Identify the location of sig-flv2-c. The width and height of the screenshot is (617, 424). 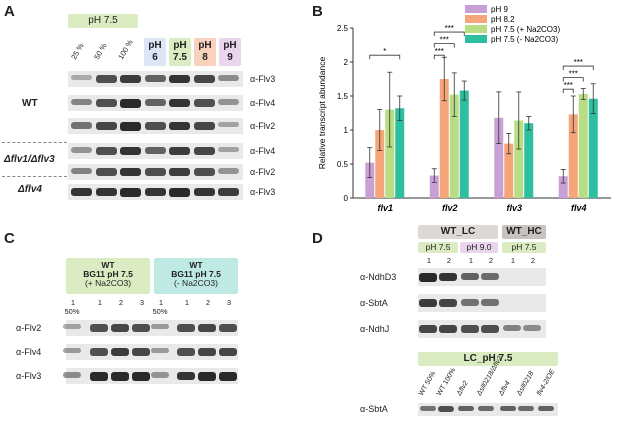
(449, 34).